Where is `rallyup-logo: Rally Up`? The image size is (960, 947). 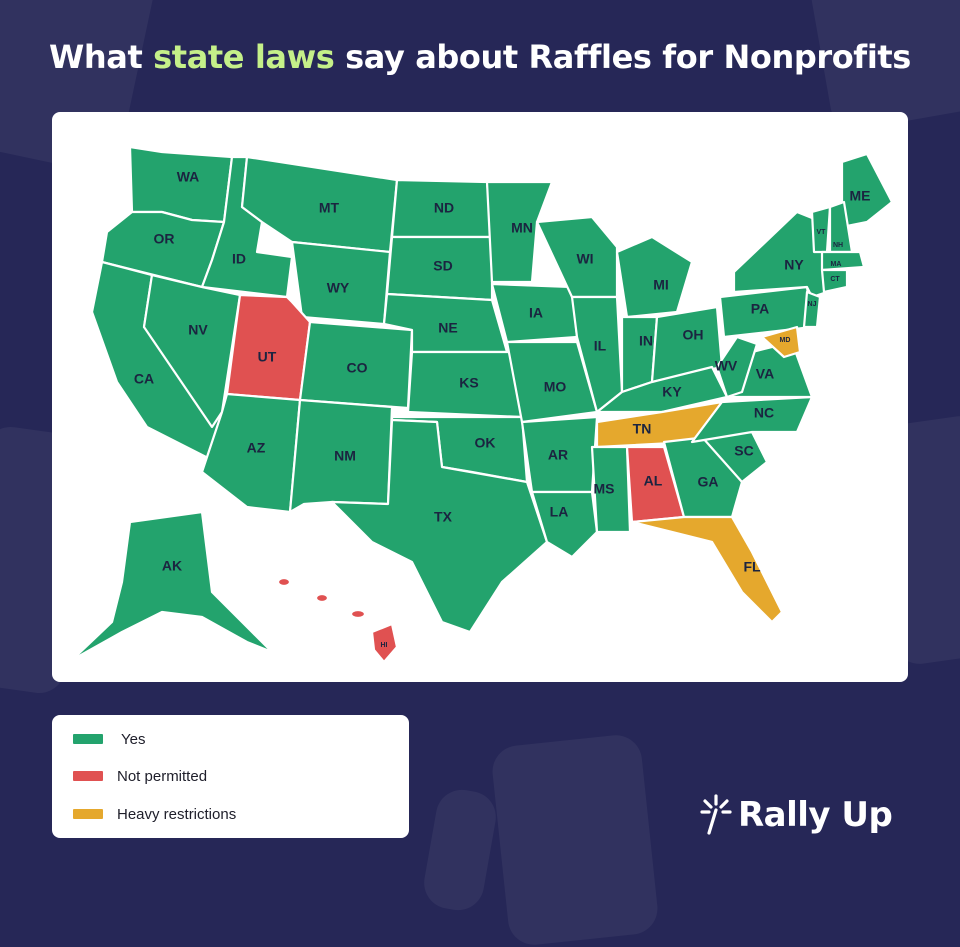 rallyup-logo: Rally Up is located at coordinates (810, 815).